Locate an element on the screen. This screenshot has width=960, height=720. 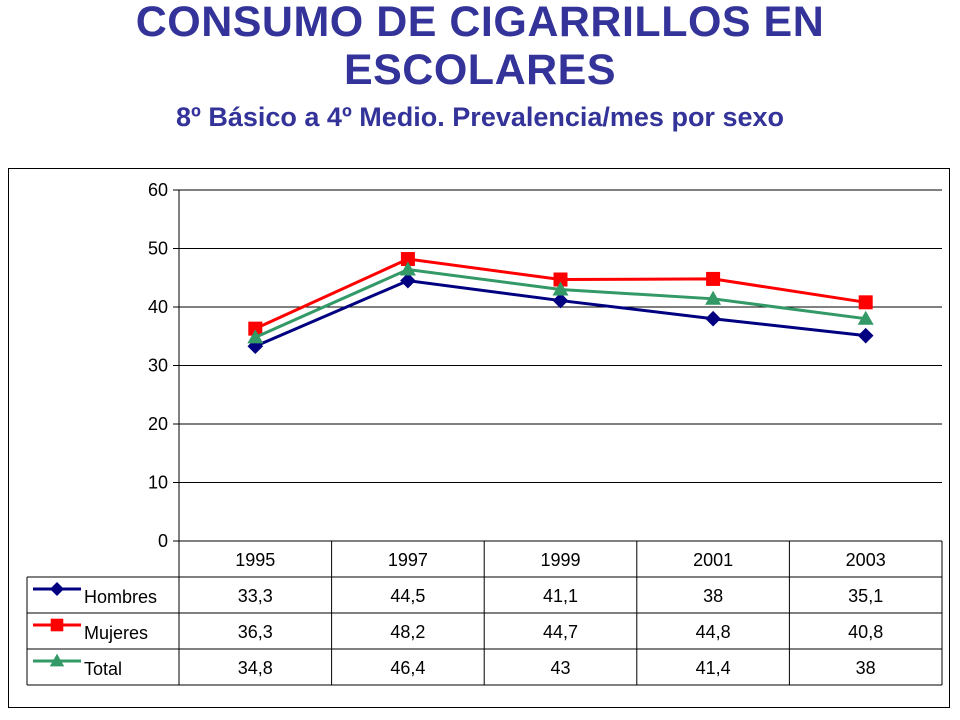
point-mujeres-2001 is located at coordinates (713, 278).